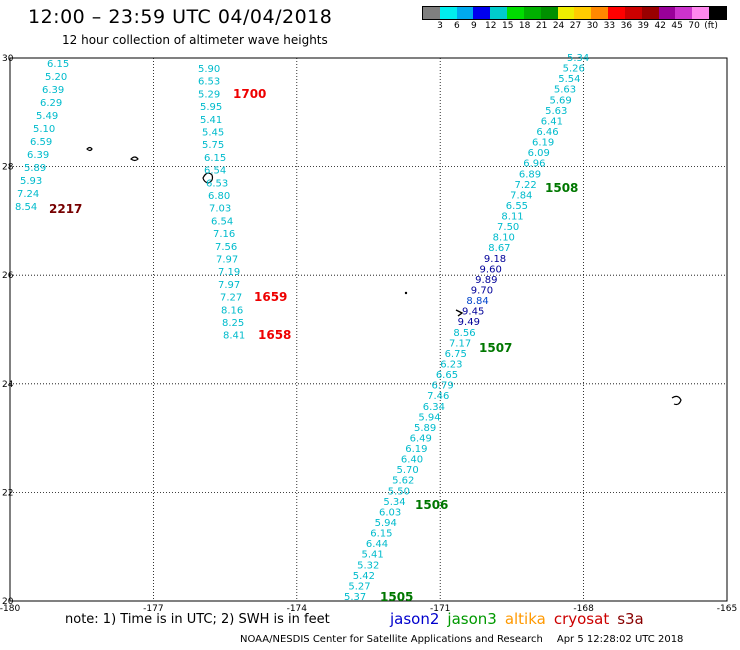 This screenshot has width=740, height=650. What do you see at coordinates (220, 209) in the screenshot?
I see `wave-height-value: 7.03` at bounding box center [220, 209].